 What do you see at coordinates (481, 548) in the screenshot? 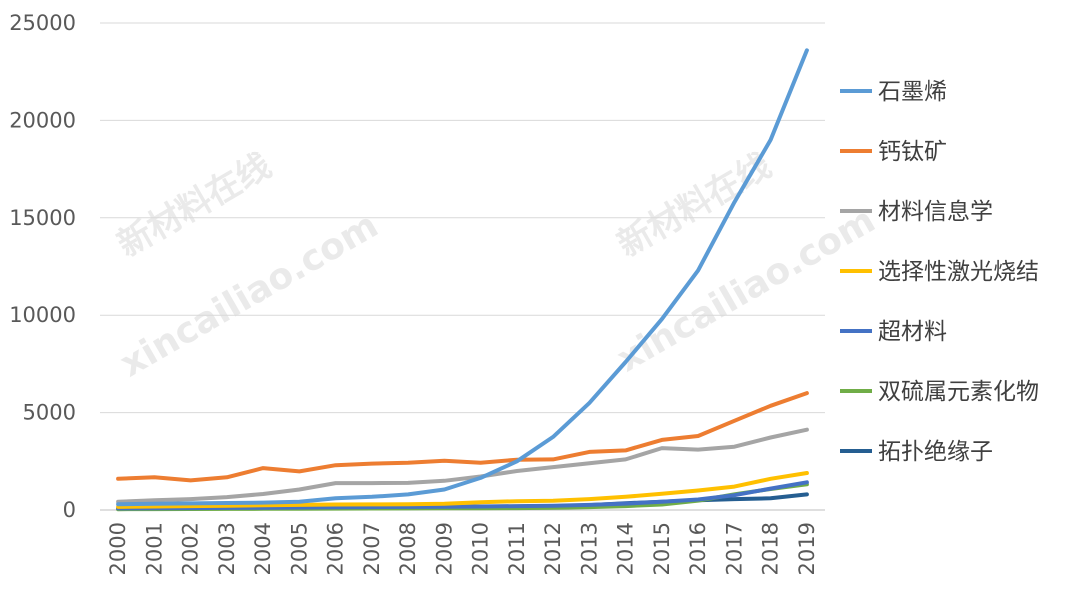
I see `x-tick-label: 2010` at bounding box center [481, 548].